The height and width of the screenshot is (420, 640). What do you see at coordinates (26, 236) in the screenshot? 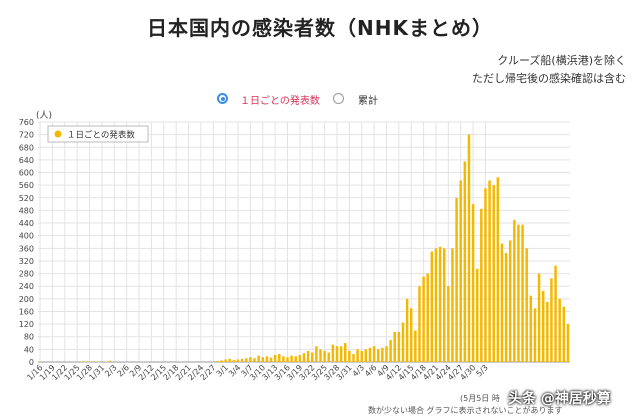
I see `y-tick-label: 400` at bounding box center [26, 236].